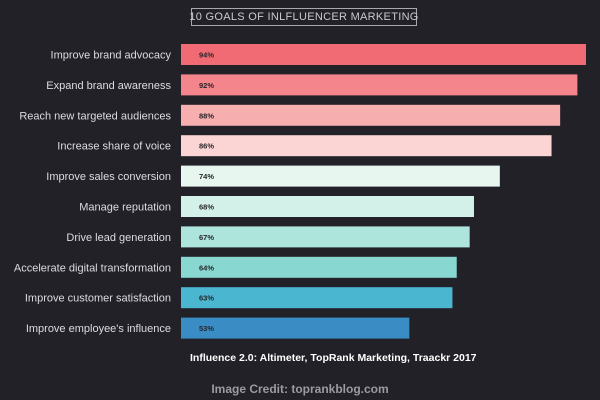 Image resolution: width=600 pixels, height=400 pixels. I want to click on bar-value-label: 92%, so click(206, 85).